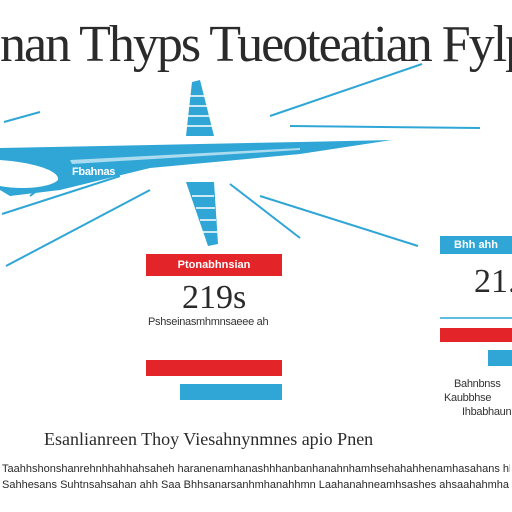  I want to click on right-stat-caption-2: Kaubbhse, so click(468, 398).